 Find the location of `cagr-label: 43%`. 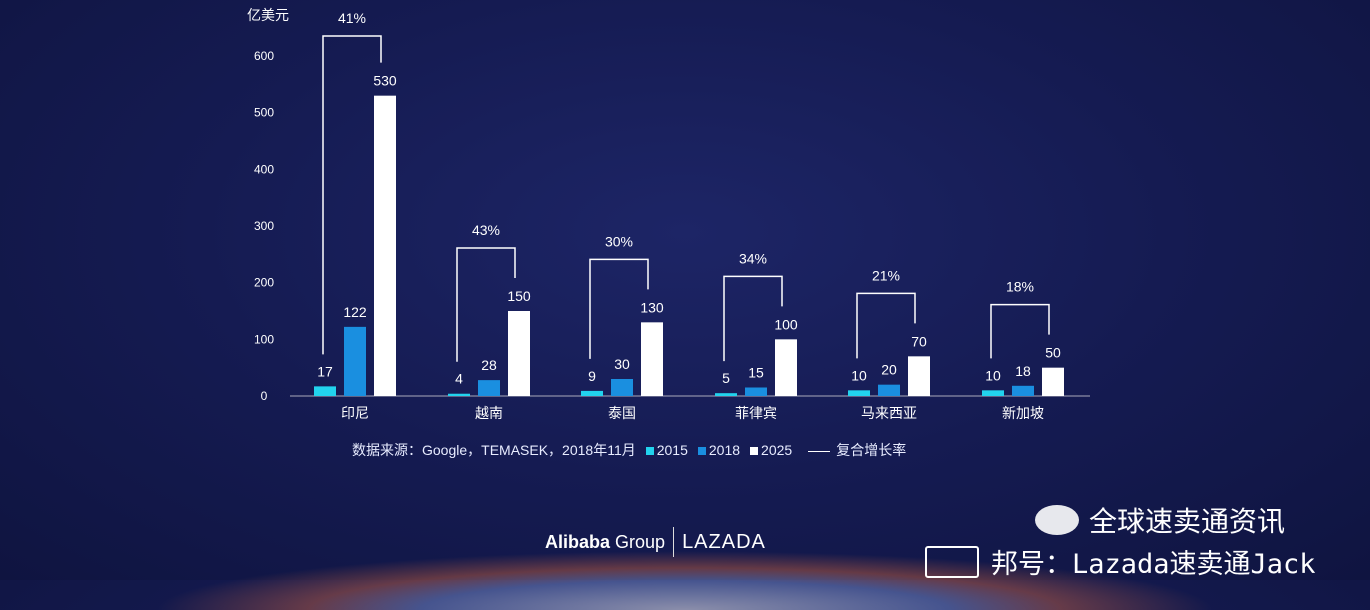

cagr-label: 43% is located at coordinates (486, 230).